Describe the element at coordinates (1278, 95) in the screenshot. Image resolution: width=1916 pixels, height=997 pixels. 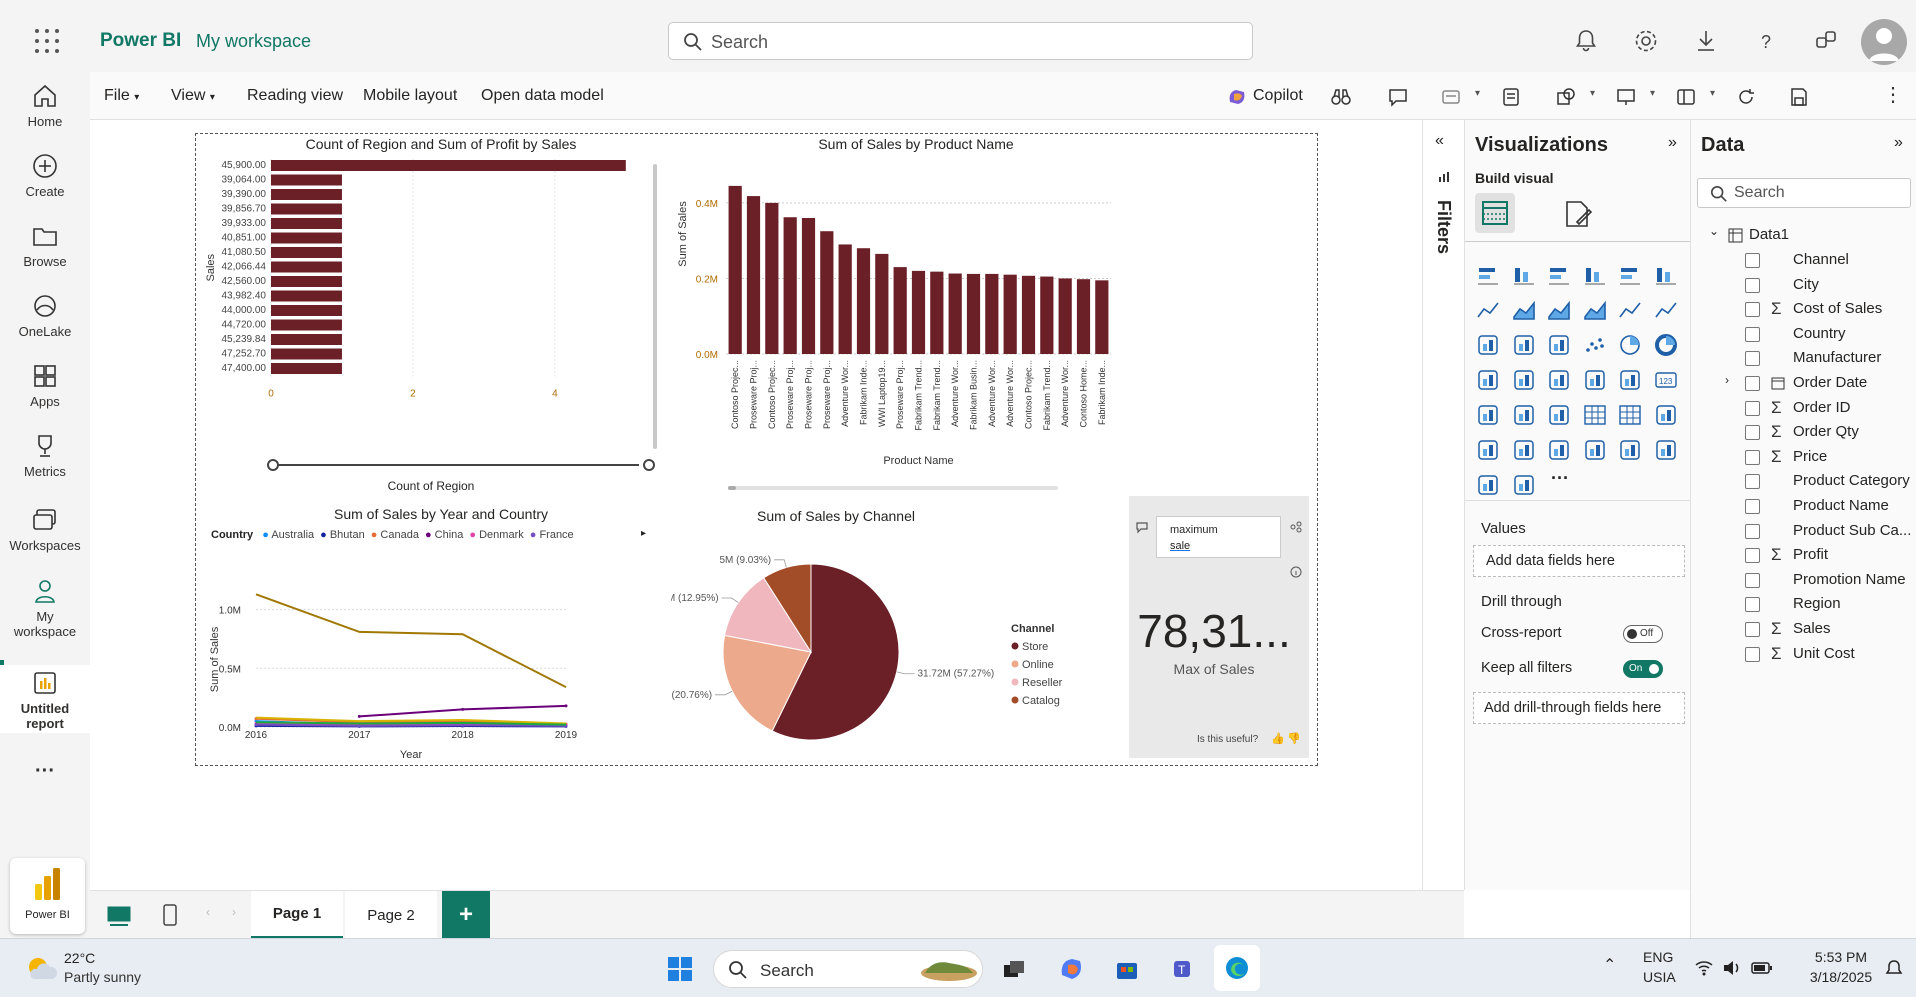
I see `copilot-button: Copilot` at that location.